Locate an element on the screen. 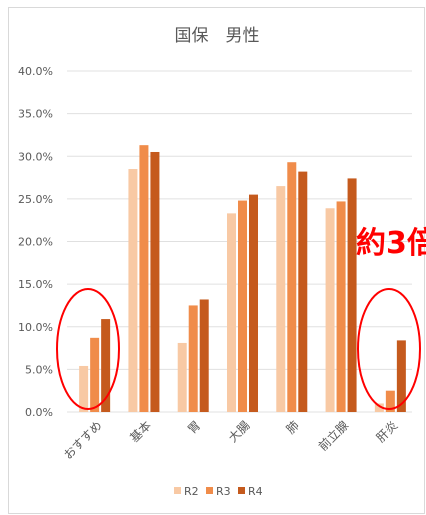  legend: R2 R3 R4 is located at coordinates (218, 491).